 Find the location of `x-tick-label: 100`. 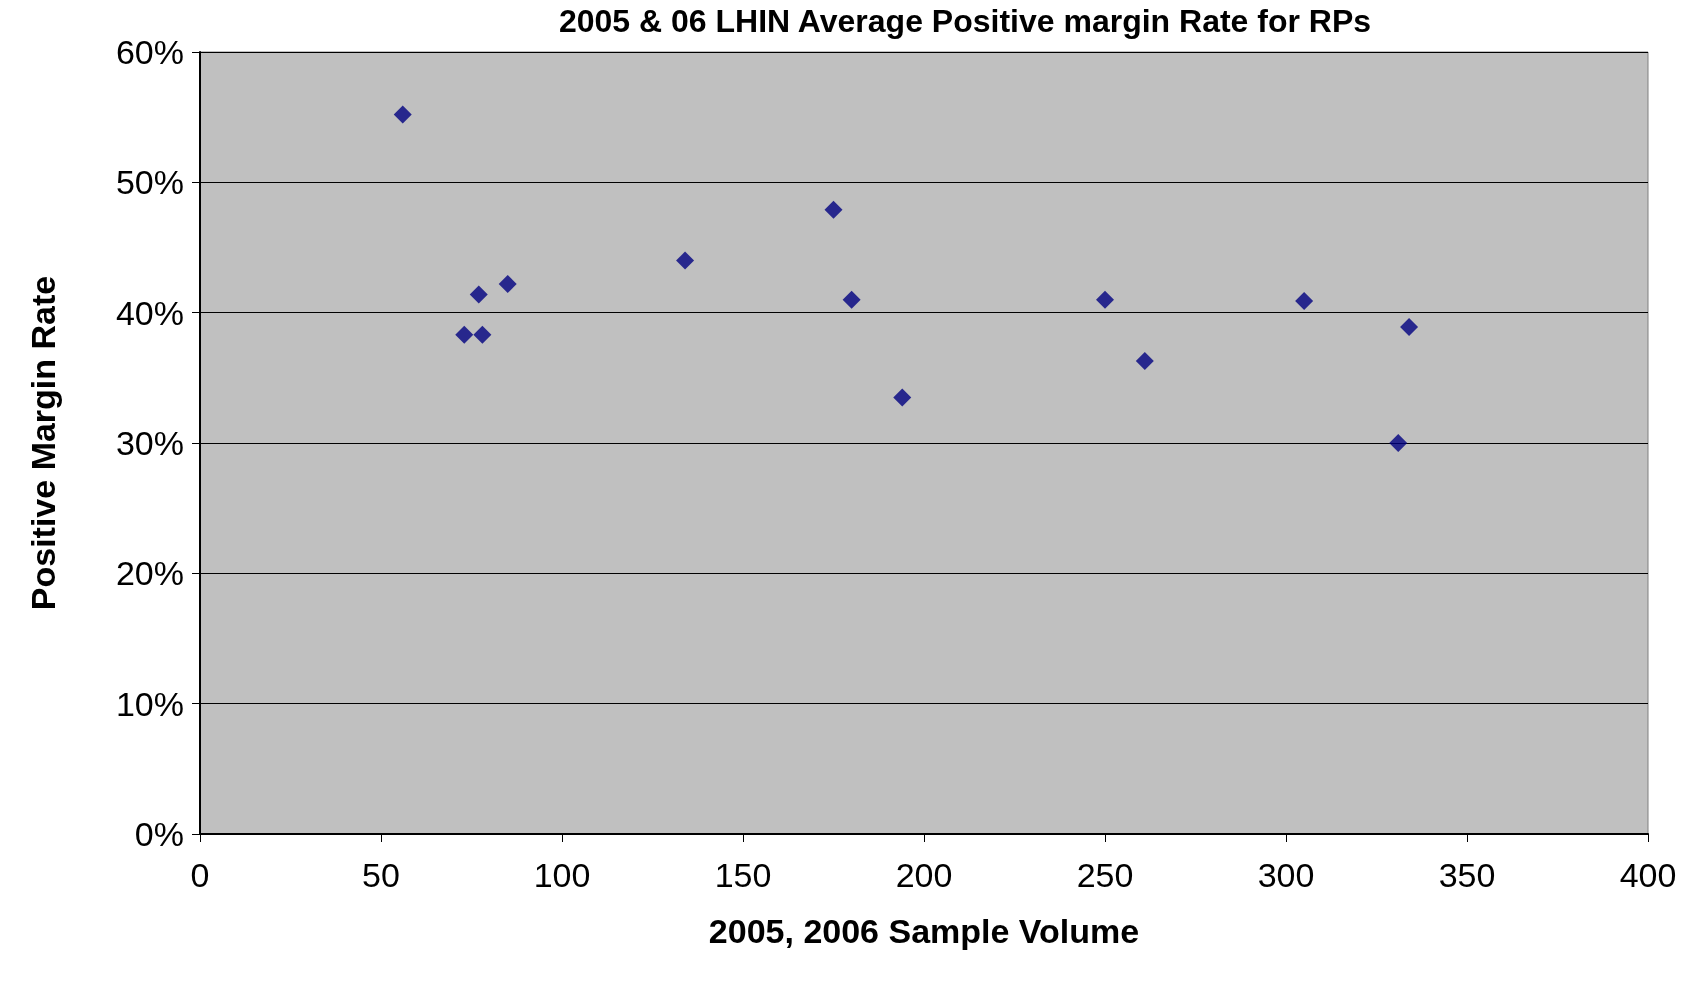

x-tick-label: 100 is located at coordinates (562, 875).